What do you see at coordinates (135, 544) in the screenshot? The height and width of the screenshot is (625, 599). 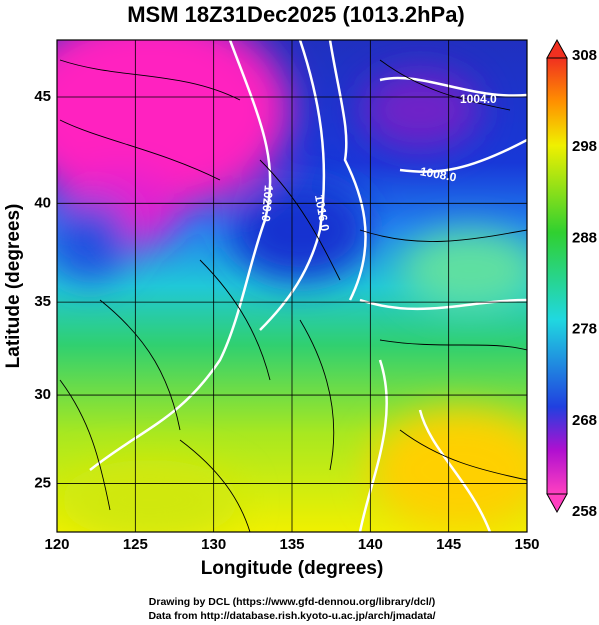 I see `x-tick-label: 125` at bounding box center [135, 544].